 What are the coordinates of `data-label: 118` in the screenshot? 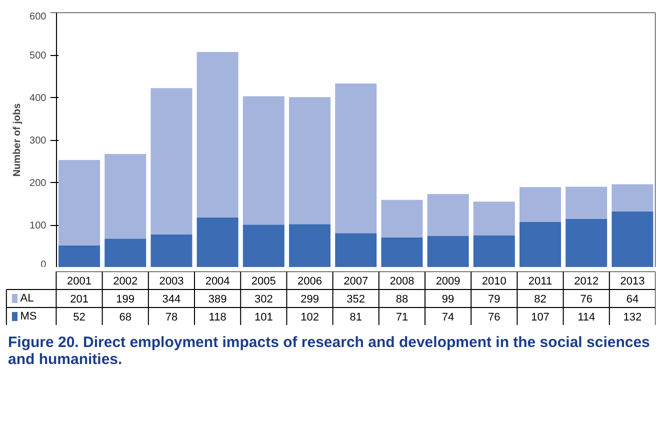 It's located at (217, 318).